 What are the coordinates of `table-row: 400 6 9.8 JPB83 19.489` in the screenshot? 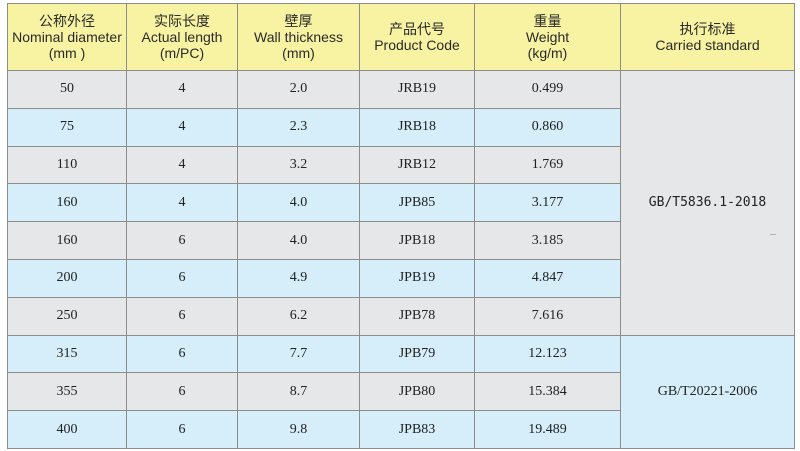 It's located at (401, 429).